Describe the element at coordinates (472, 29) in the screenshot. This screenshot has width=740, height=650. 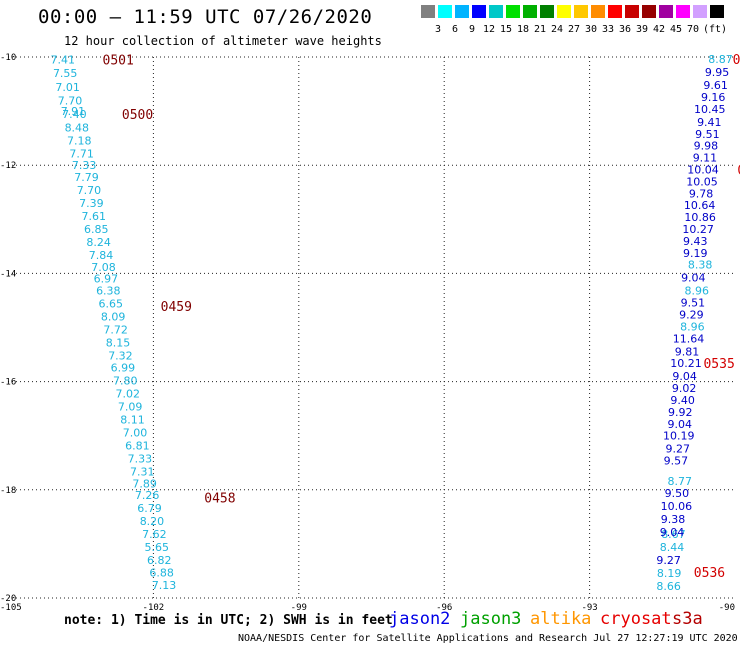
I see `scale-label: 9` at that location.